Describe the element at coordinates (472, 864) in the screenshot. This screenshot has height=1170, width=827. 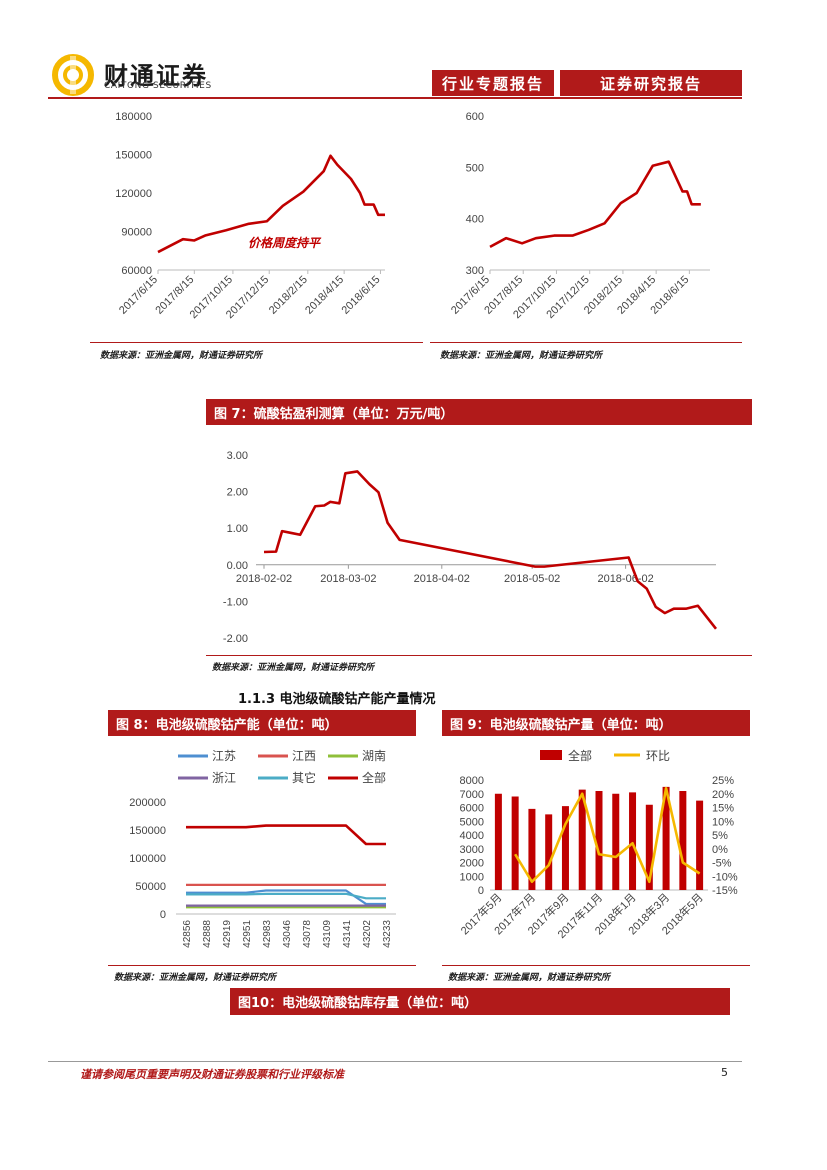
I see `y-tick-label: 2000` at that location.